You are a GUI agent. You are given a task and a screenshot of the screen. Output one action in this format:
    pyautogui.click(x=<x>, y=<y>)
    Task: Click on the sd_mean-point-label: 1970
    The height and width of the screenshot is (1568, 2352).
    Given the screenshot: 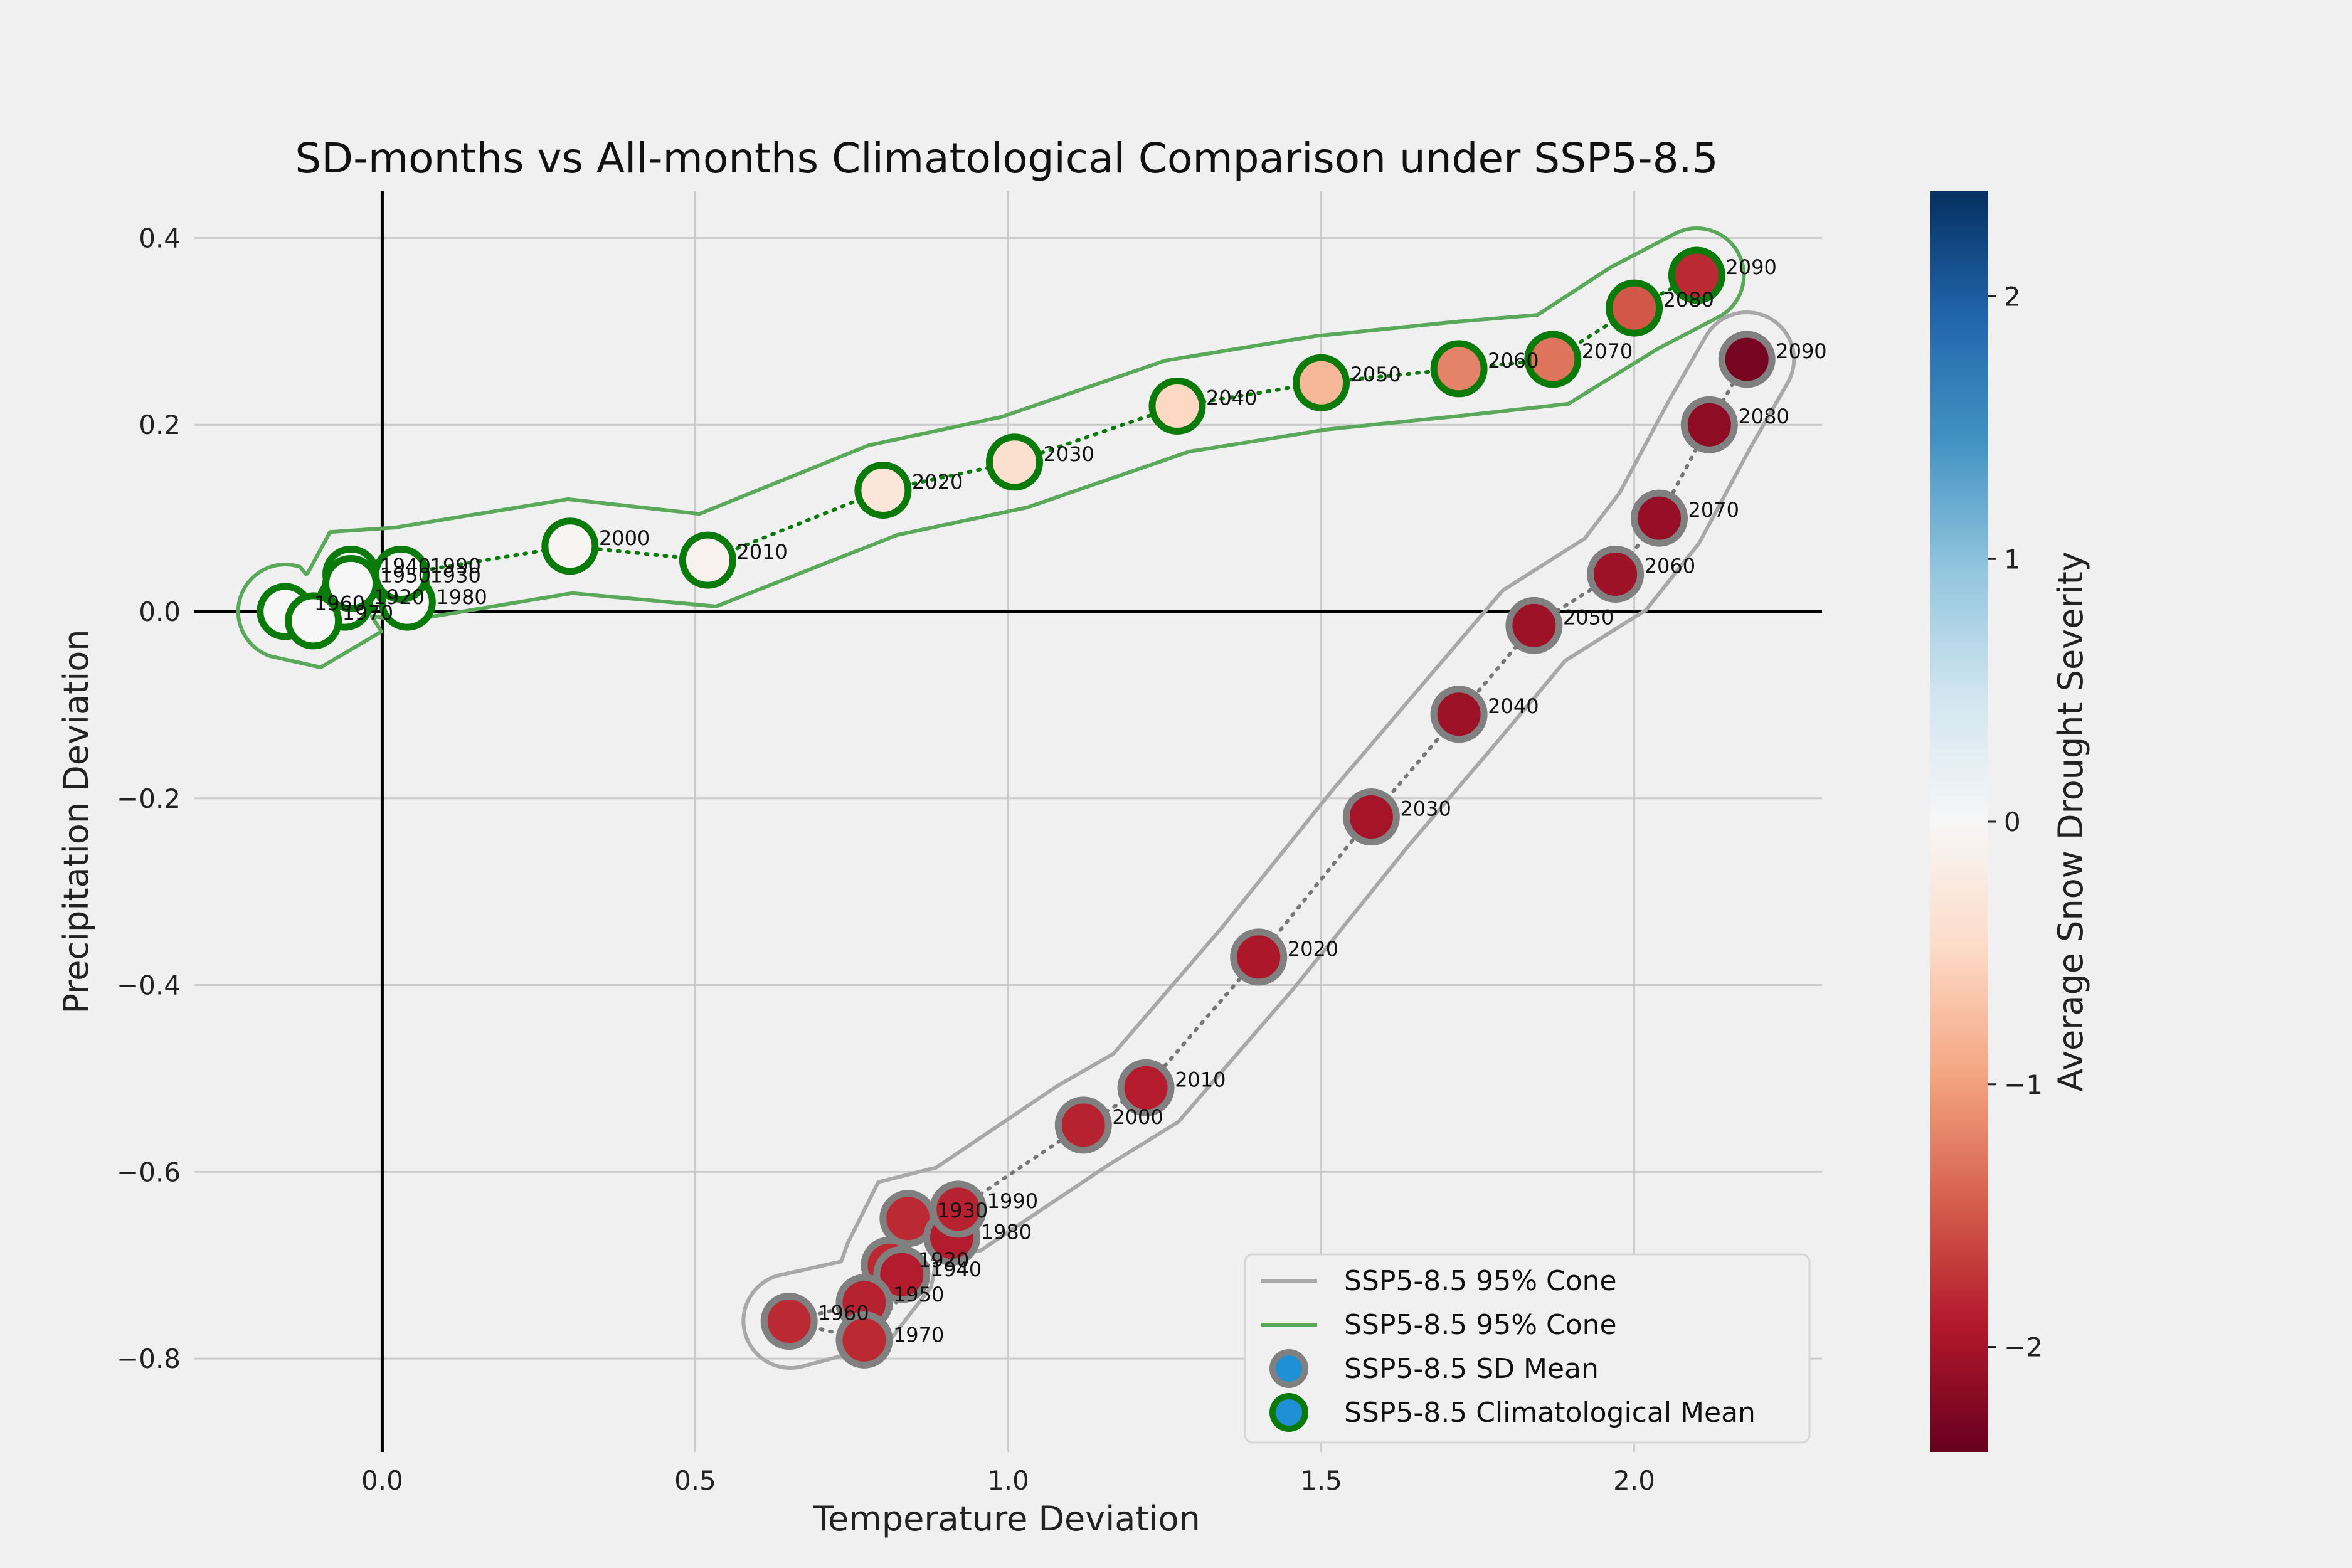 What is the action you would take?
    pyautogui.click(x=918, y=1335)
    